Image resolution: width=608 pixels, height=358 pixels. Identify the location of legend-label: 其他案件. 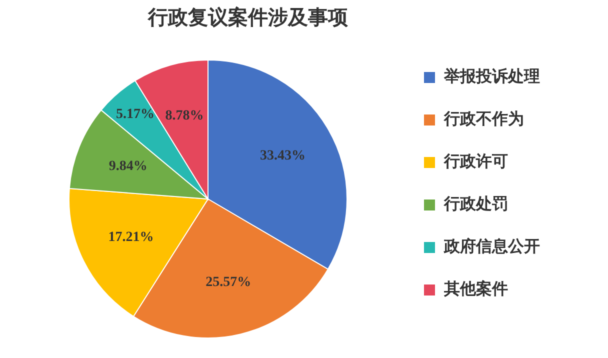
(475, 288).